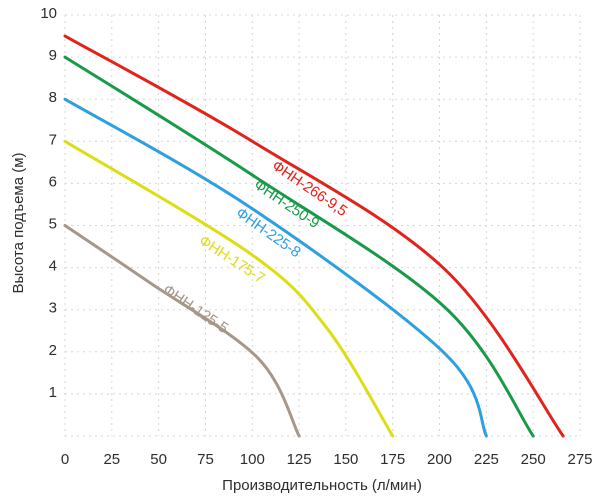 This screenshot has height=499, width=600. I want to click on y-tick-label: 10, so click(48, 13).